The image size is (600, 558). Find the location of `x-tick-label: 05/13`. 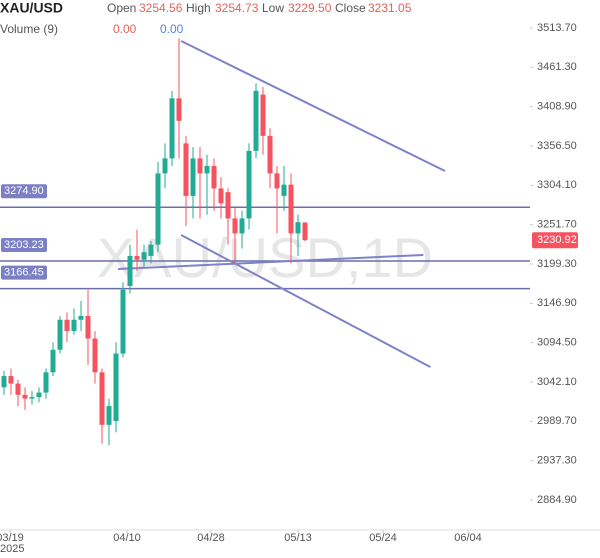

x-tick-label: 05/13 is located at coordinates (298, 538).